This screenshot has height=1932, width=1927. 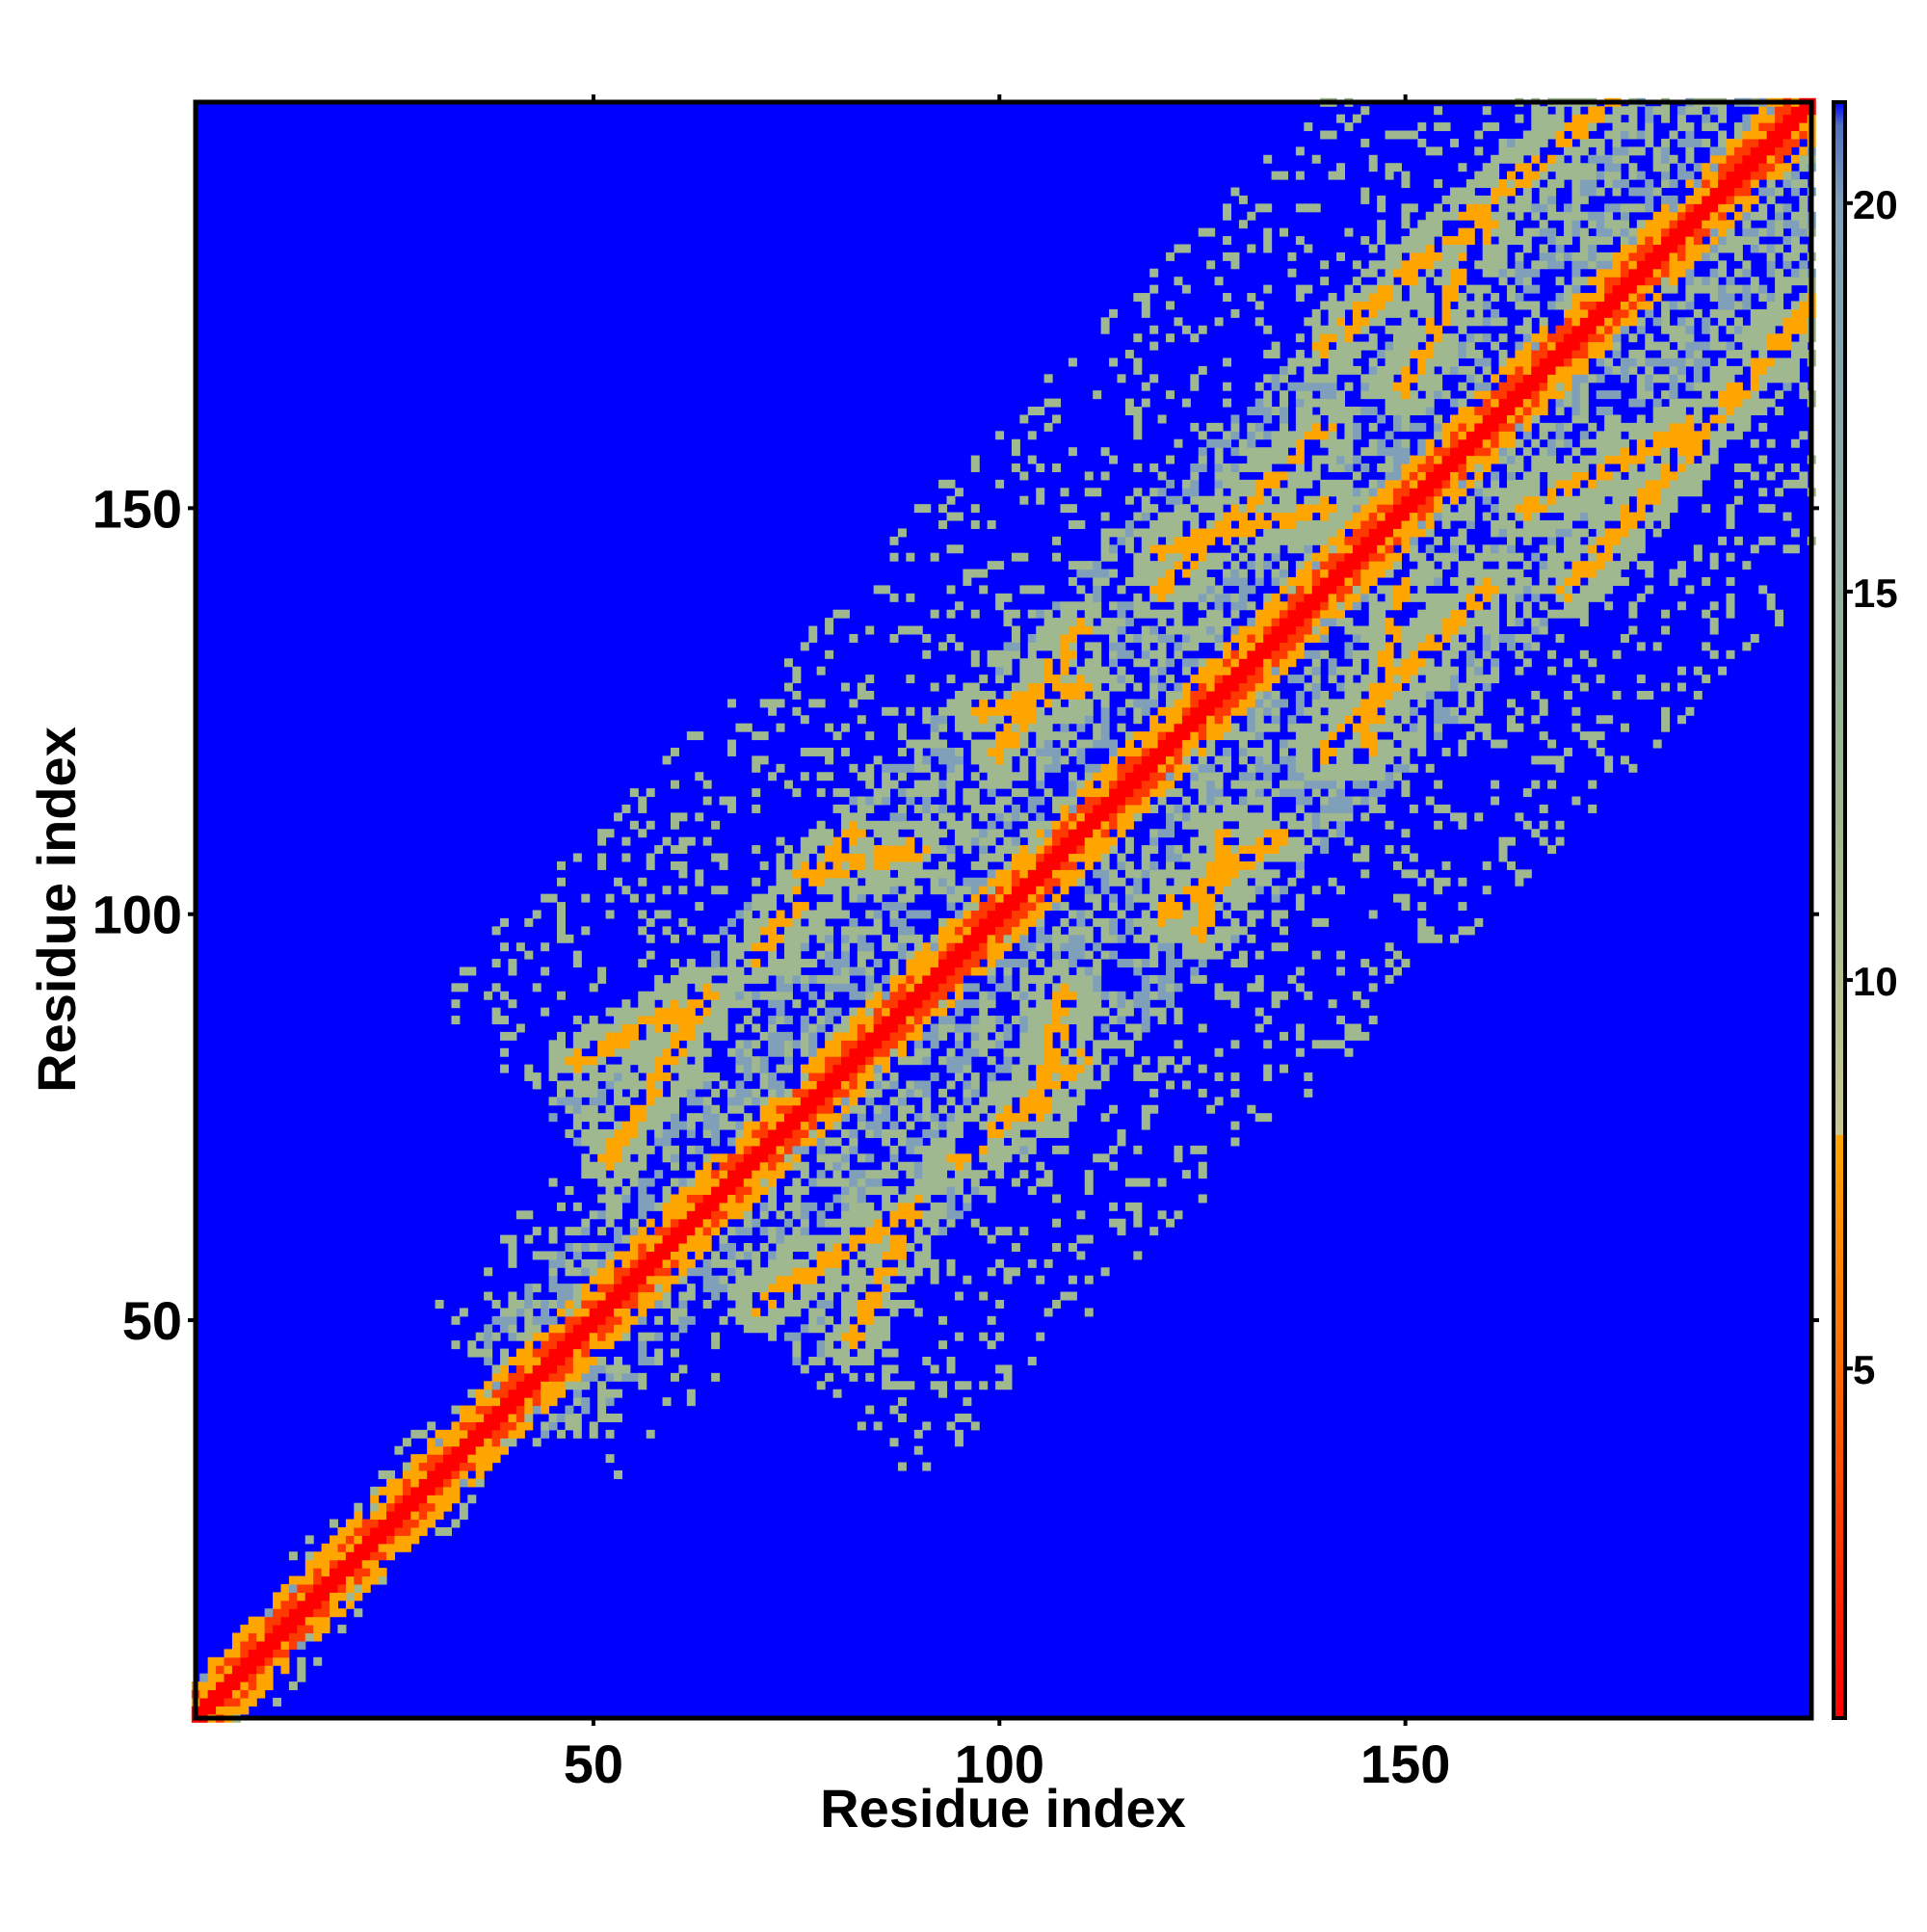 I want to click on x-tick-label: 50, so click(x=593, y=1764).